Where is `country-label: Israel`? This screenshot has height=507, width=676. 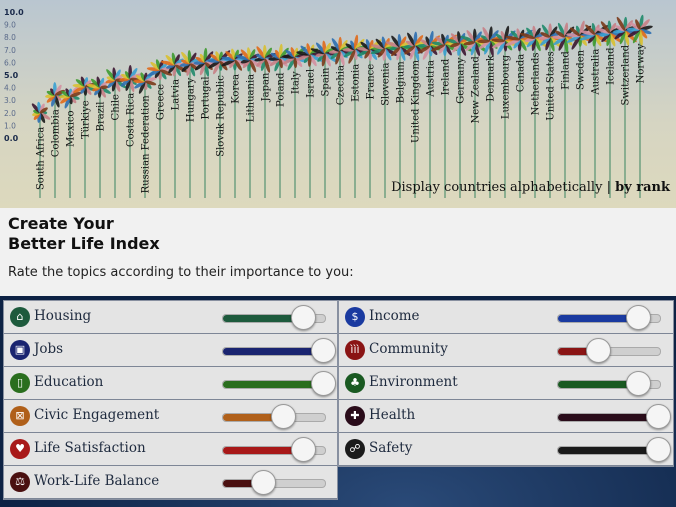 country-label: Israel is located at coordinates (311, 83).